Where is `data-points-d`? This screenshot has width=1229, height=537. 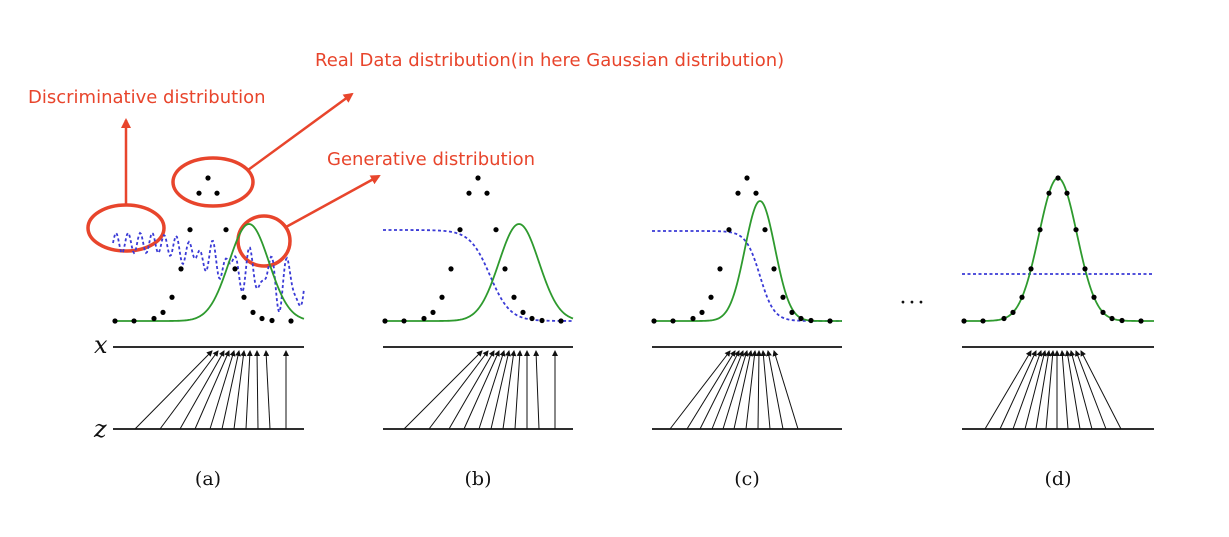 data-points-d is located at coordinates (1052, 249).